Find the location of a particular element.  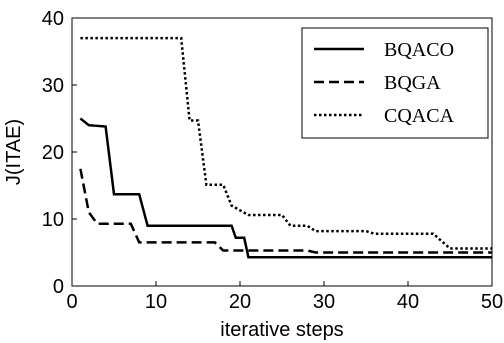

y-tick-label: 0 is located at coordinates (58, 287).